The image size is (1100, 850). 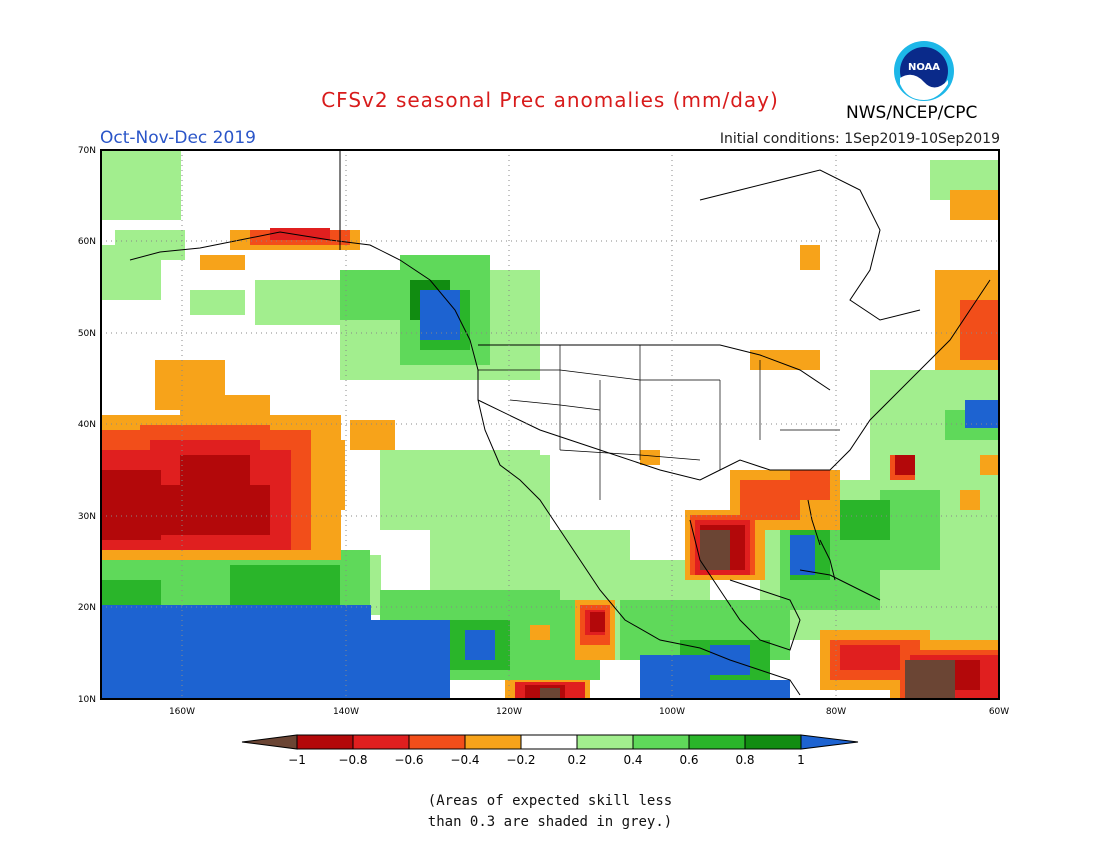 What do you see at coordinates (836, 712) in the screenshot?
I see `lon-label: 80W` at bounding box center [836, 712].